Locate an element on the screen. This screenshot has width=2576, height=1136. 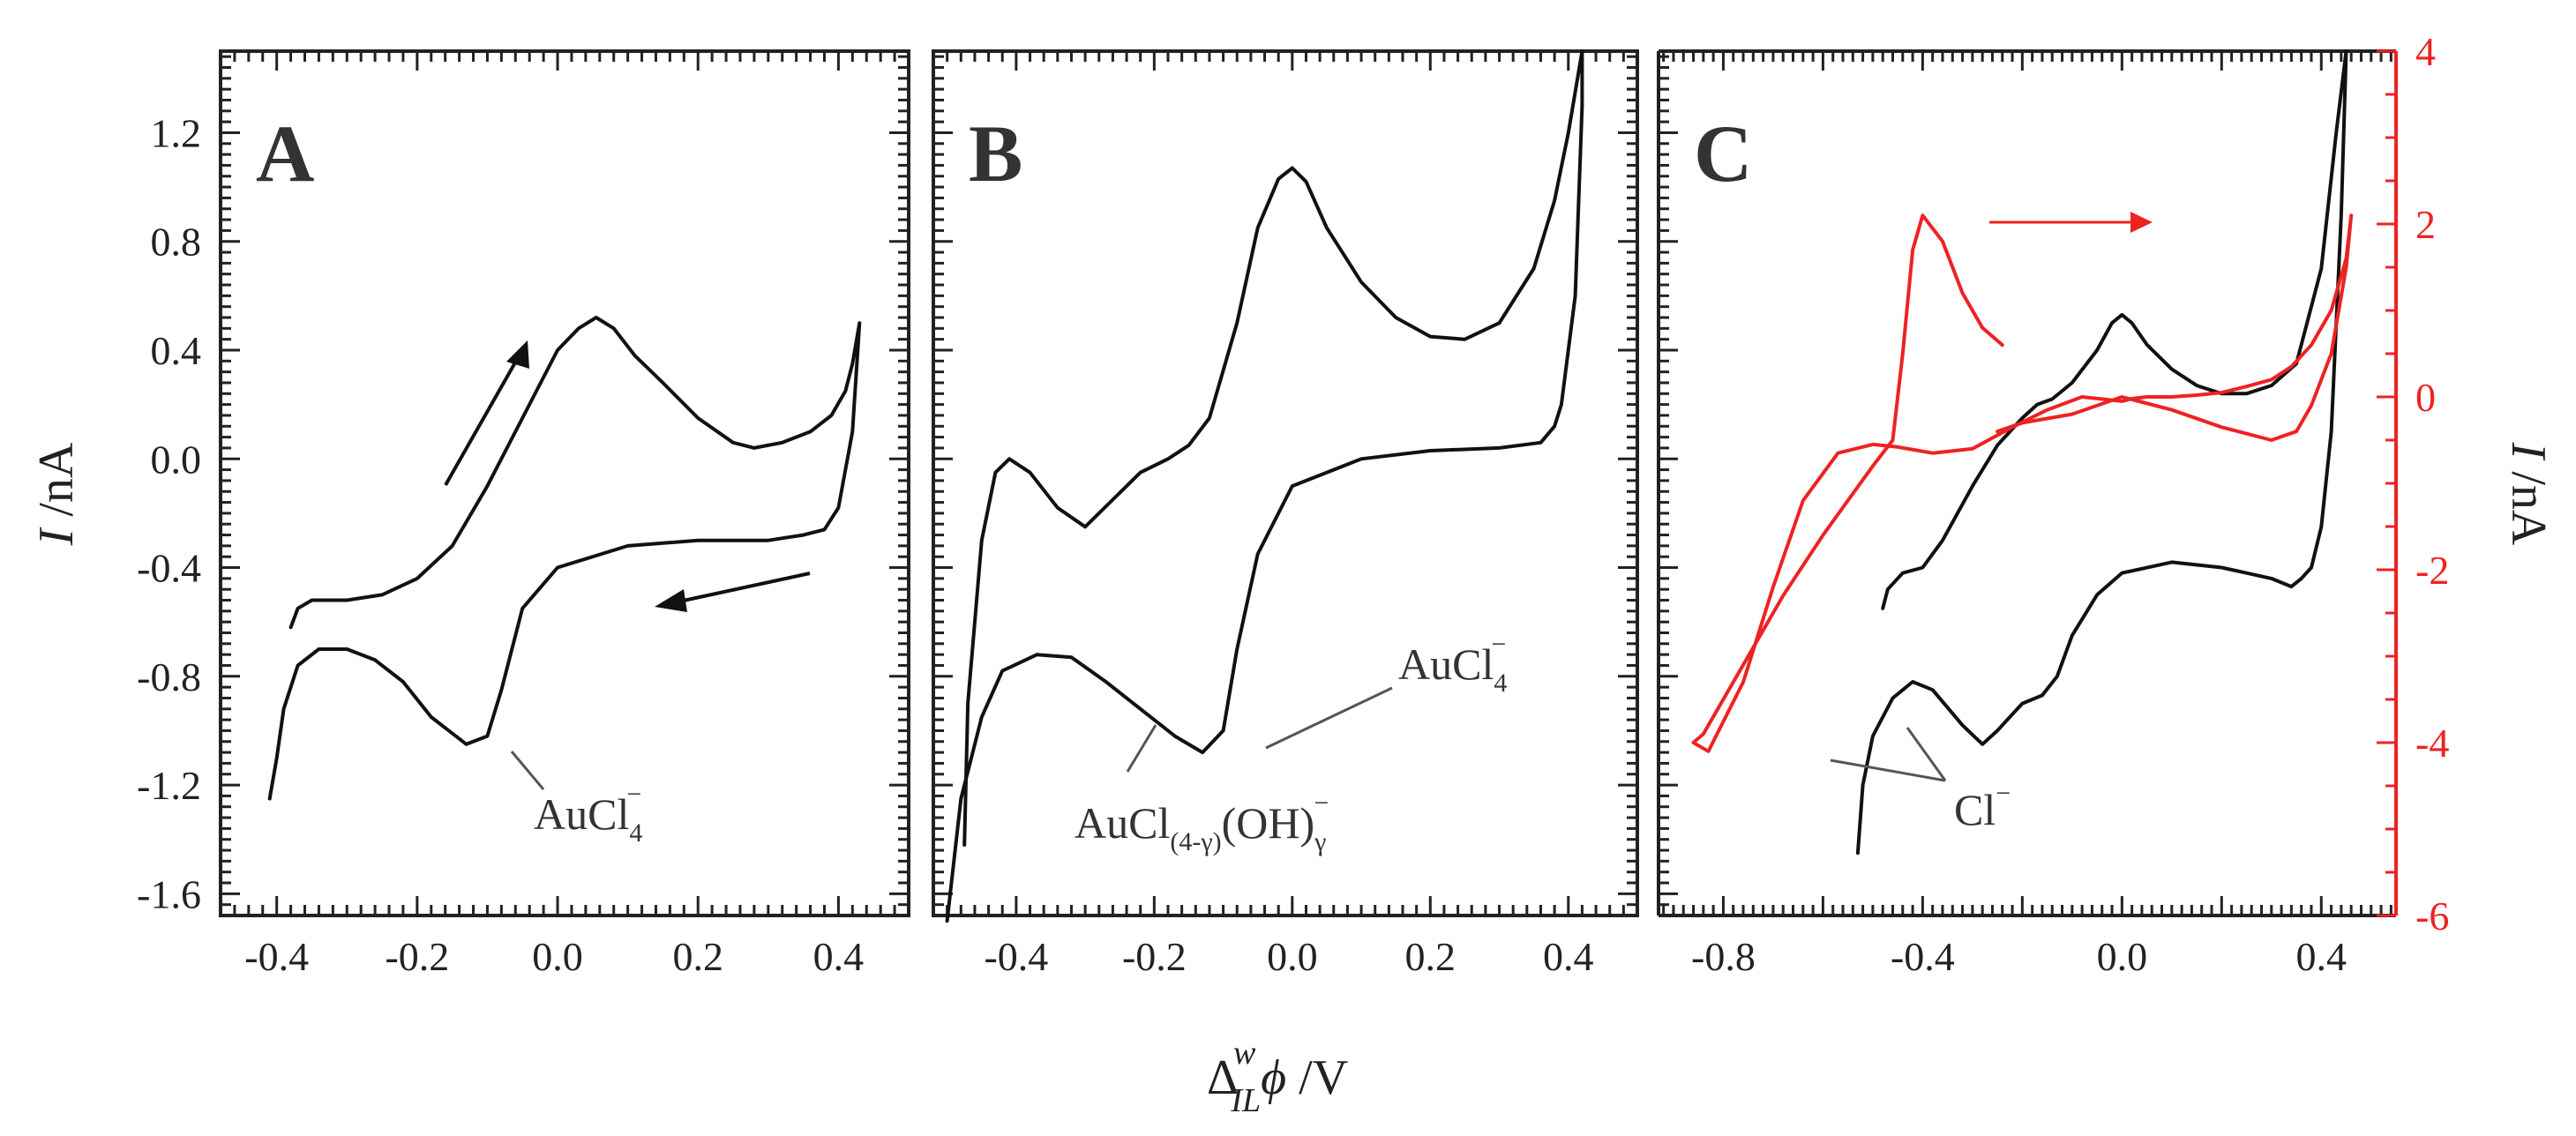
right-y-tick-label: -4 is located at coordinates (2432, 743).